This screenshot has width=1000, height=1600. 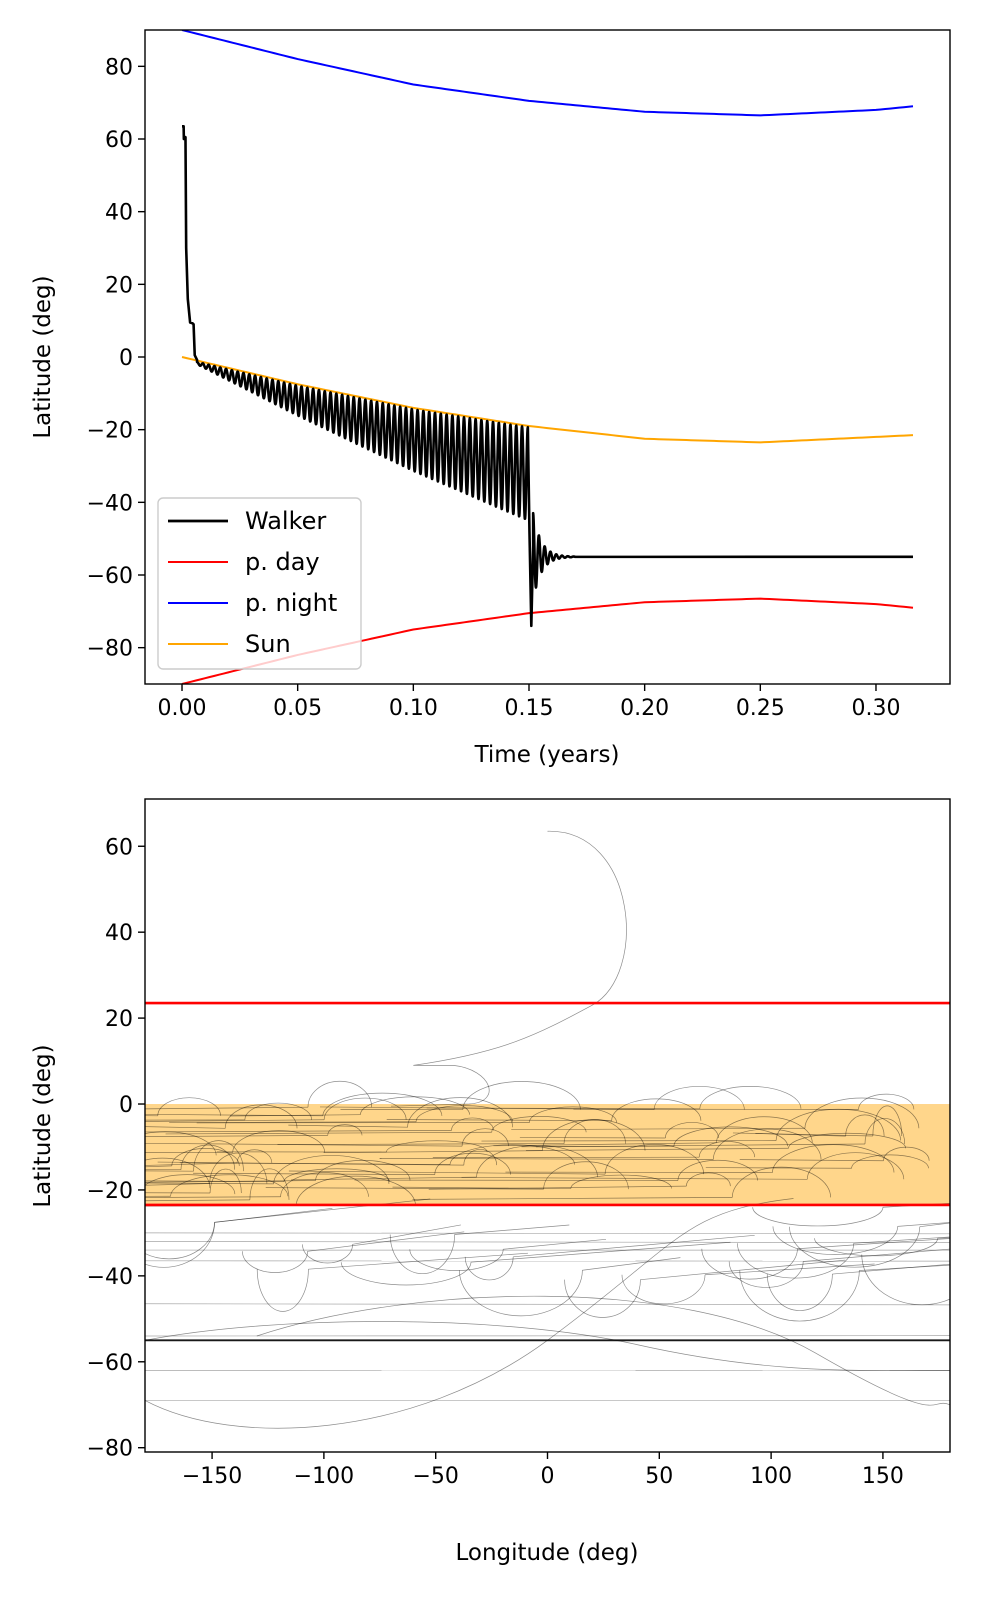 What do you see at coordinates (291, 603) in the screenshot?
I see `legend-label: p. night` at bounding box center [291, 603].